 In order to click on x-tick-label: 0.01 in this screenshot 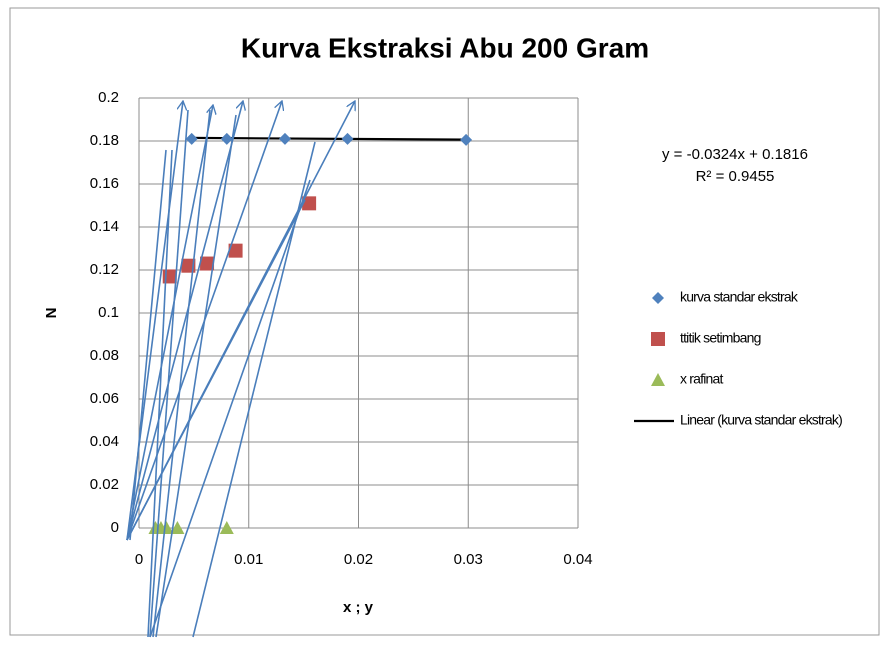, I will do `click(248, 559)`.